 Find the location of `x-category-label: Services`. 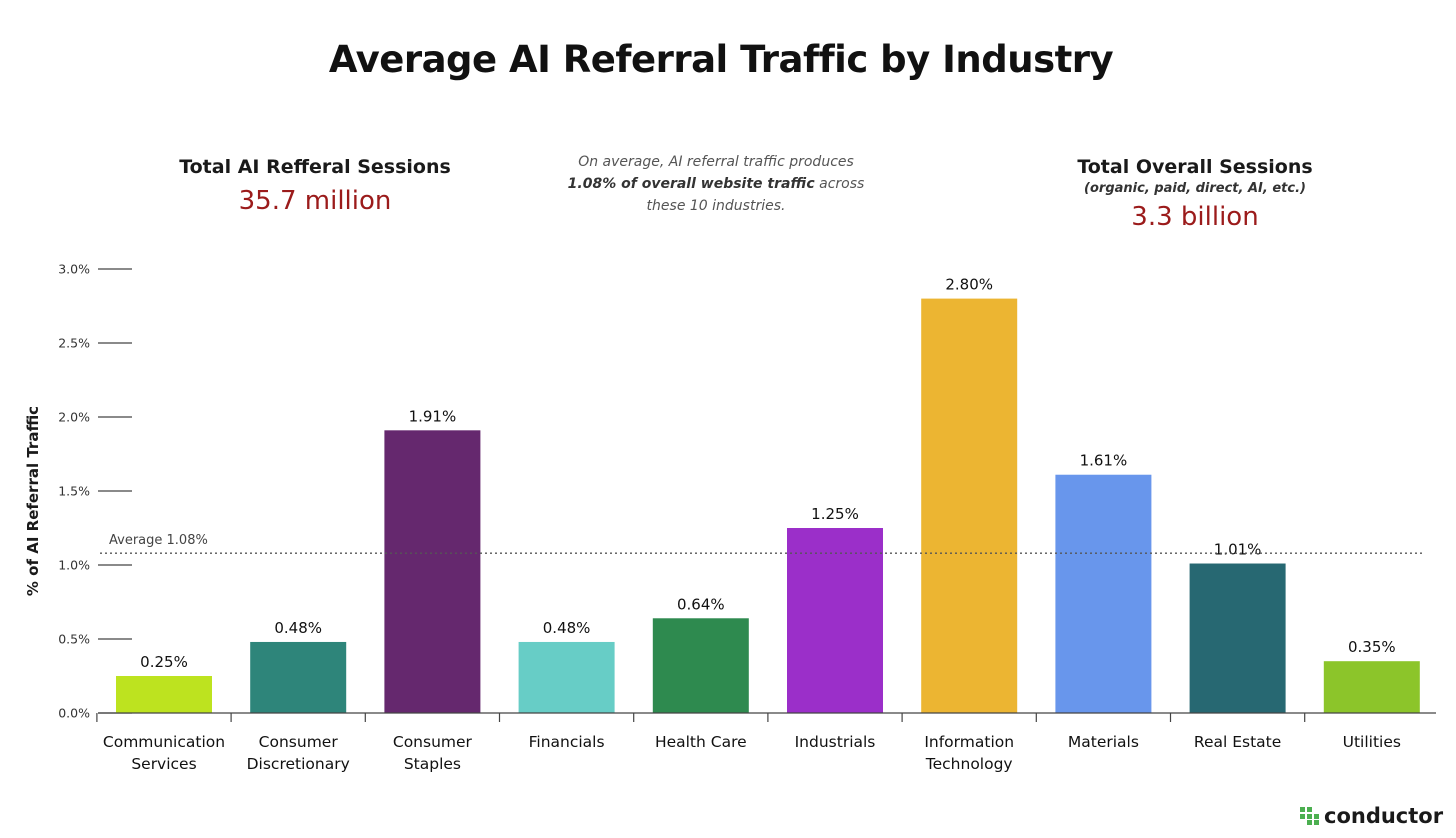

x-category-label: Services is located at coordinates (163, 764).